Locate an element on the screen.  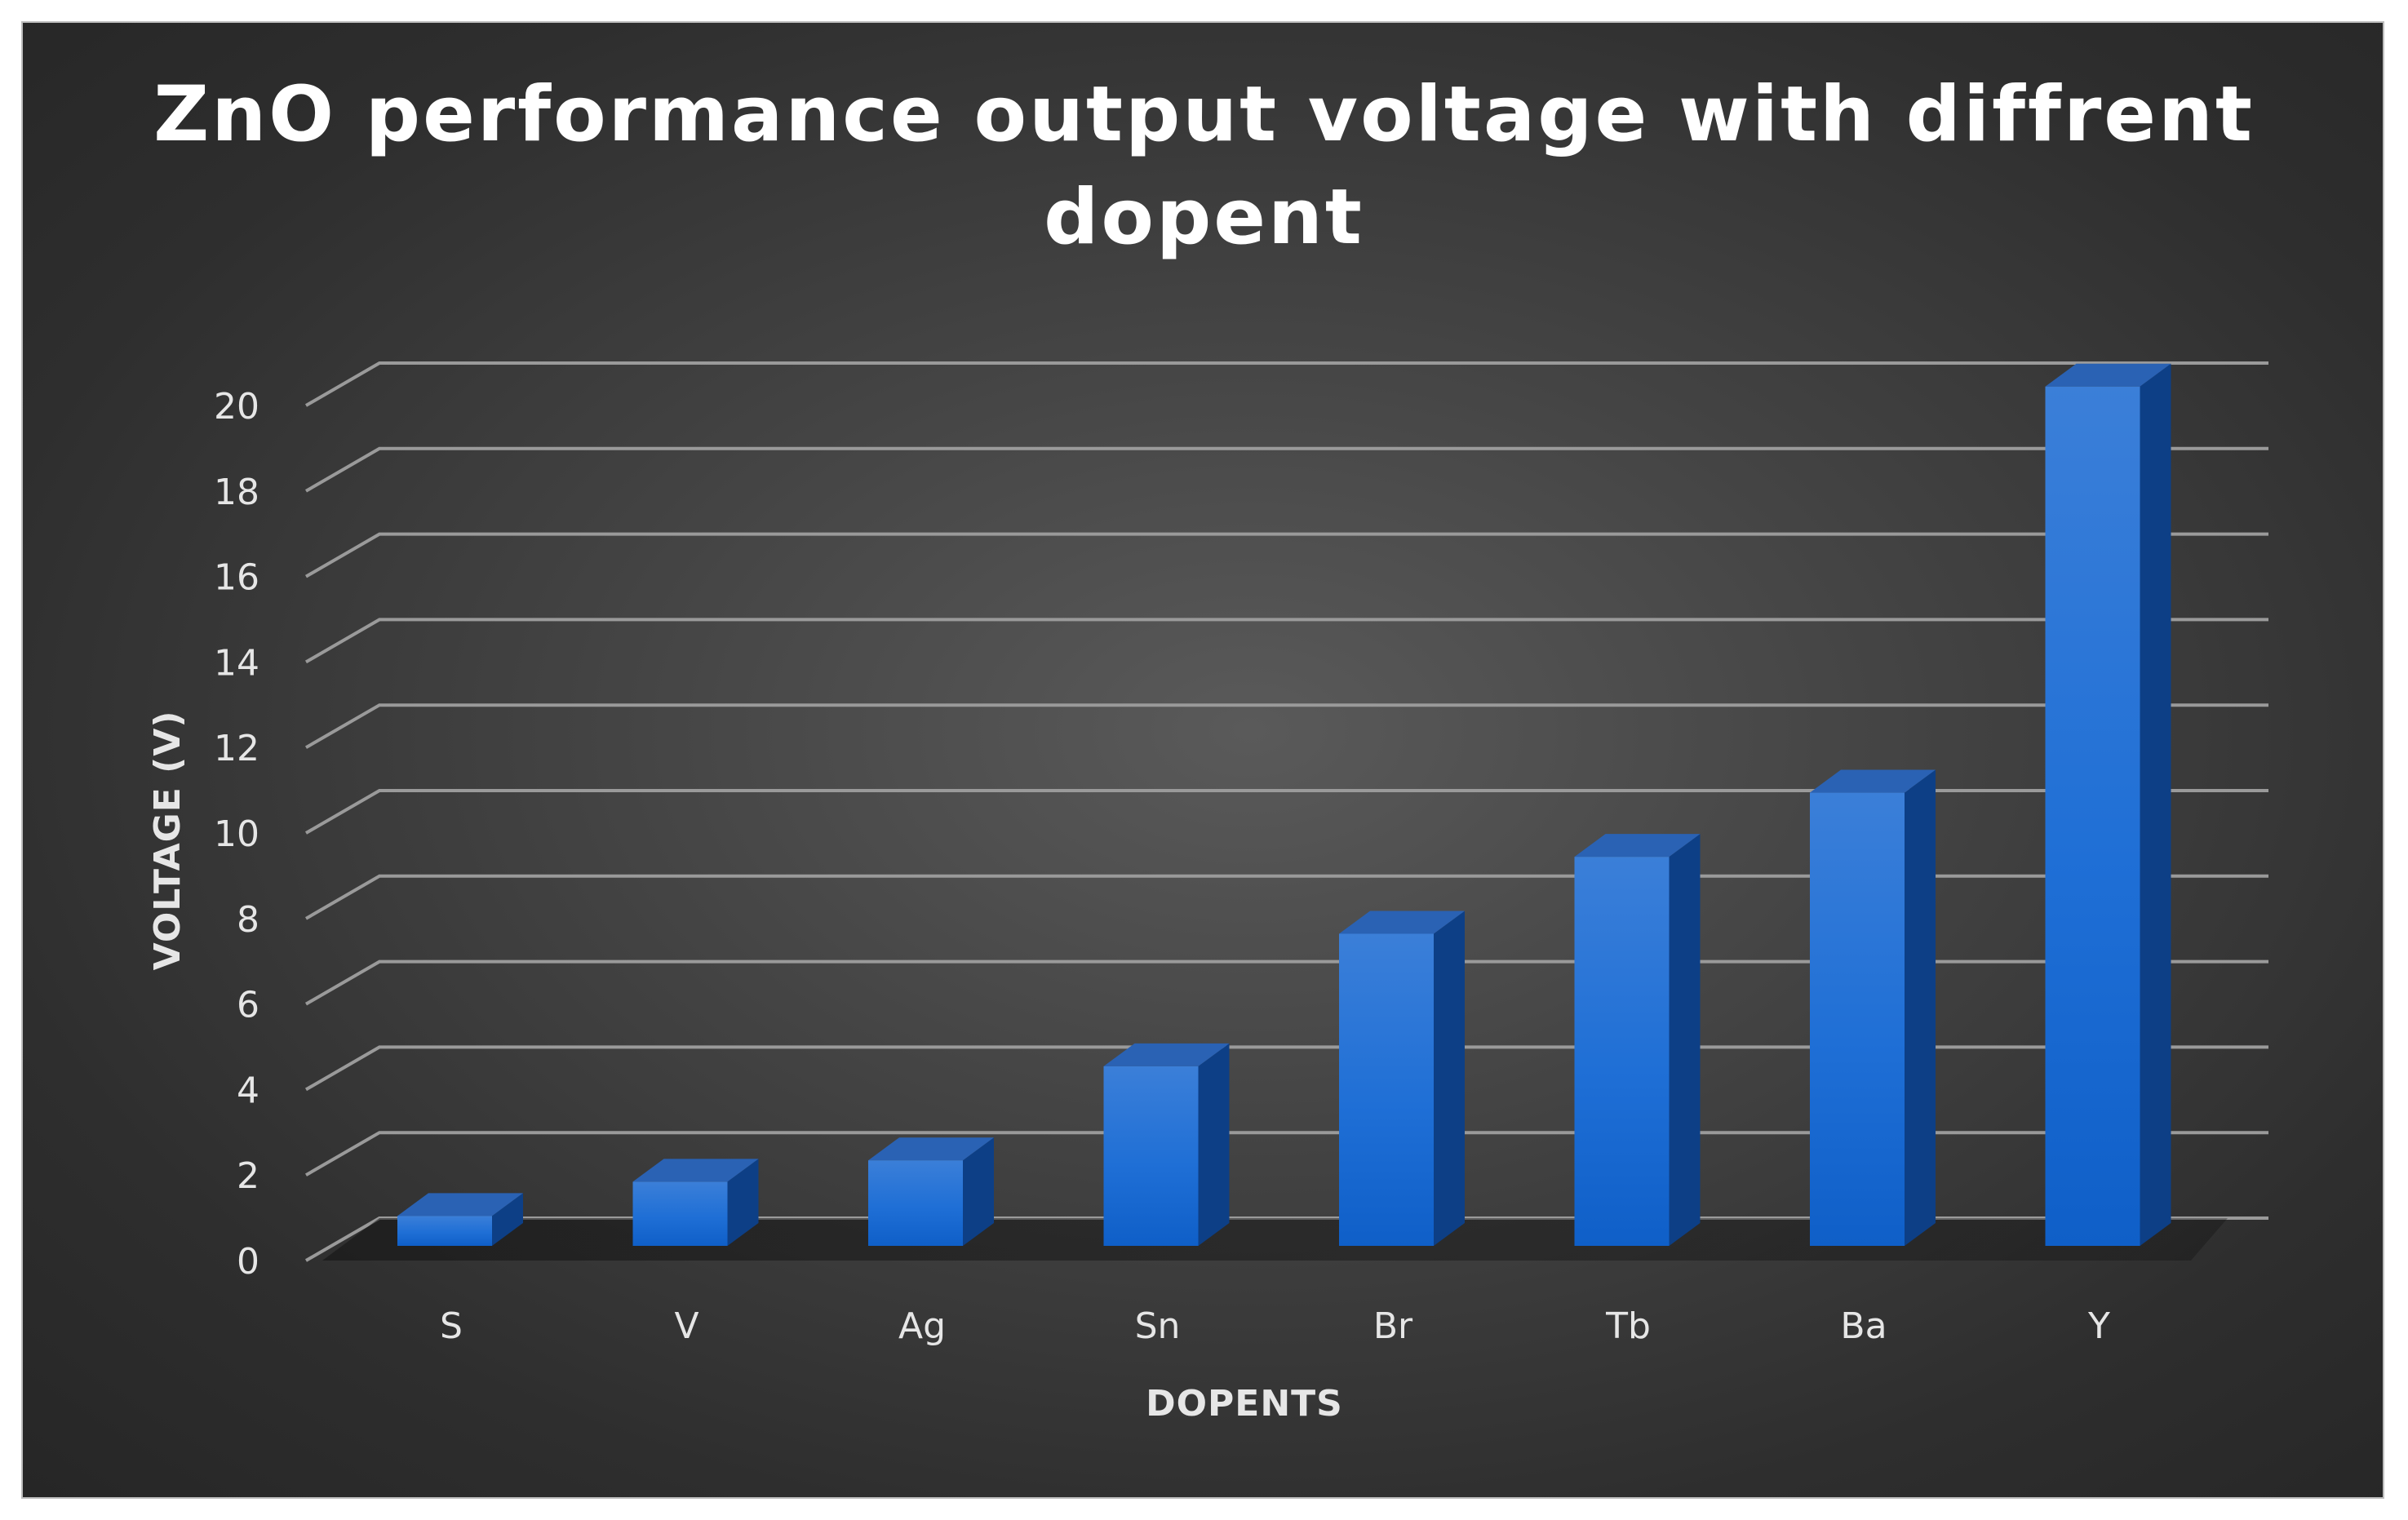
y-tick-label: 18 is located at coordinates (237, 492).